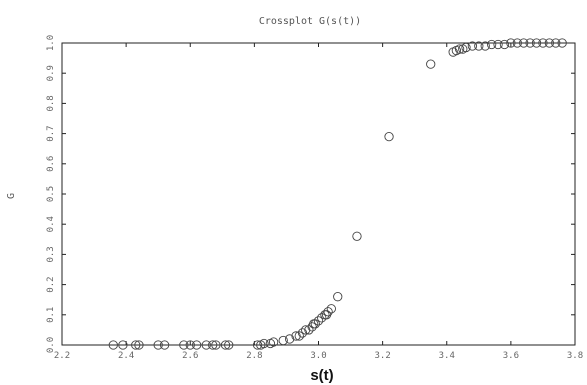 This screenshot has width=587, height=385. Describe the element at coordinates (51, 133) in the screenshot. I see `y-tick-label: 0.7` at that location.